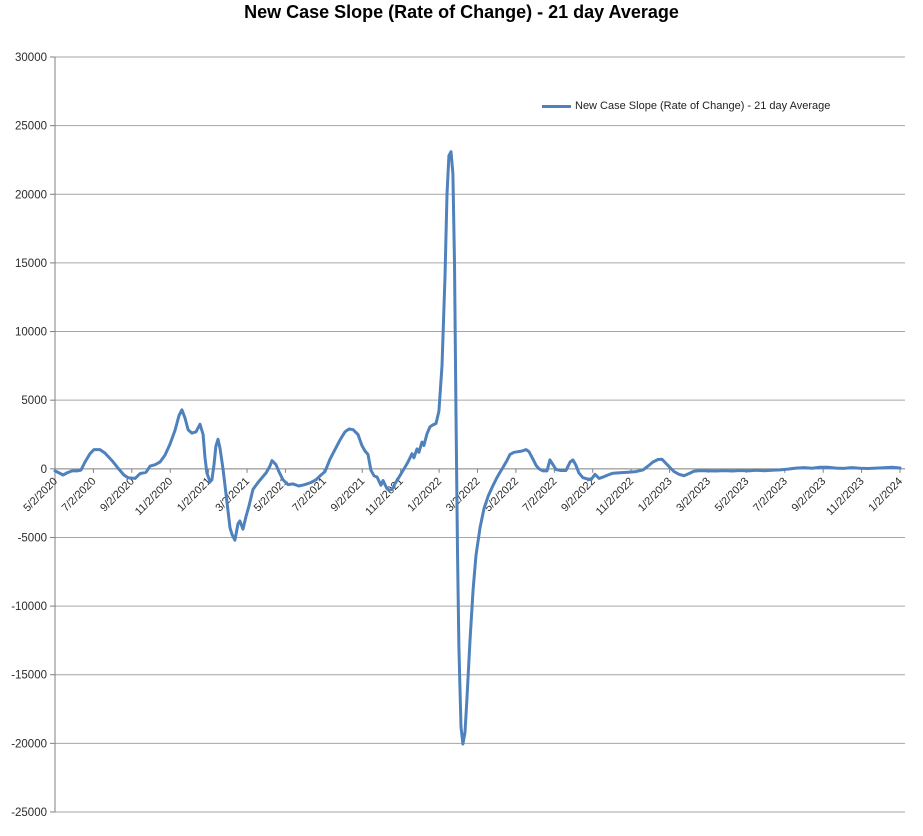 This screenshot has width=923, height=836. Describe the element at coordinates (44, 470) in the screenshot. I see `y-tick-label: 0` at that location.